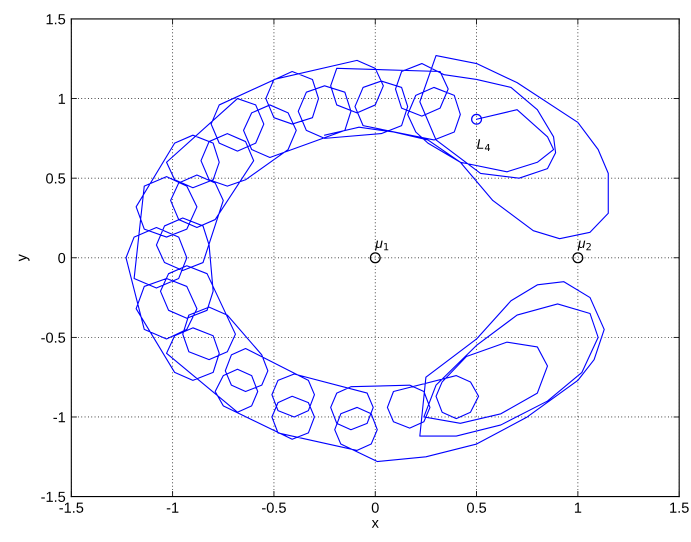  Describe the element at coordinates (56, 178) in the screenshot. I see `y-tick-label: 0.5` at that location.